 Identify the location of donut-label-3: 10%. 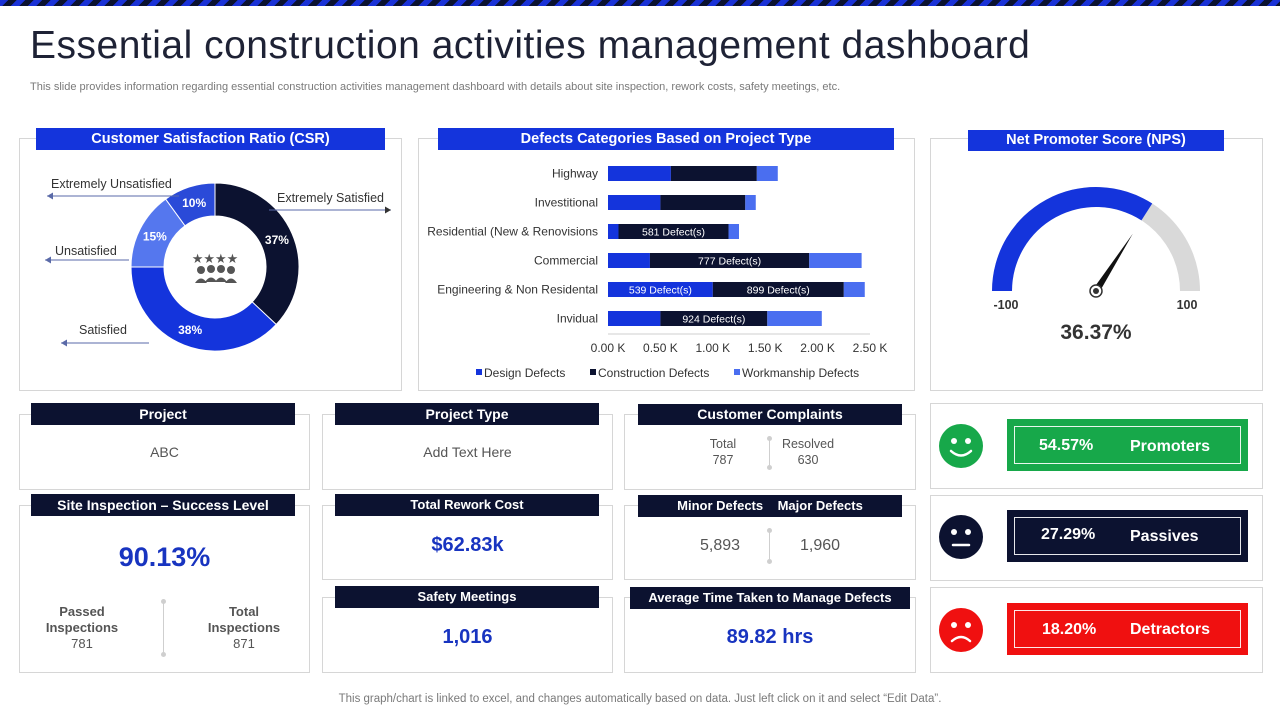
(194, 203).